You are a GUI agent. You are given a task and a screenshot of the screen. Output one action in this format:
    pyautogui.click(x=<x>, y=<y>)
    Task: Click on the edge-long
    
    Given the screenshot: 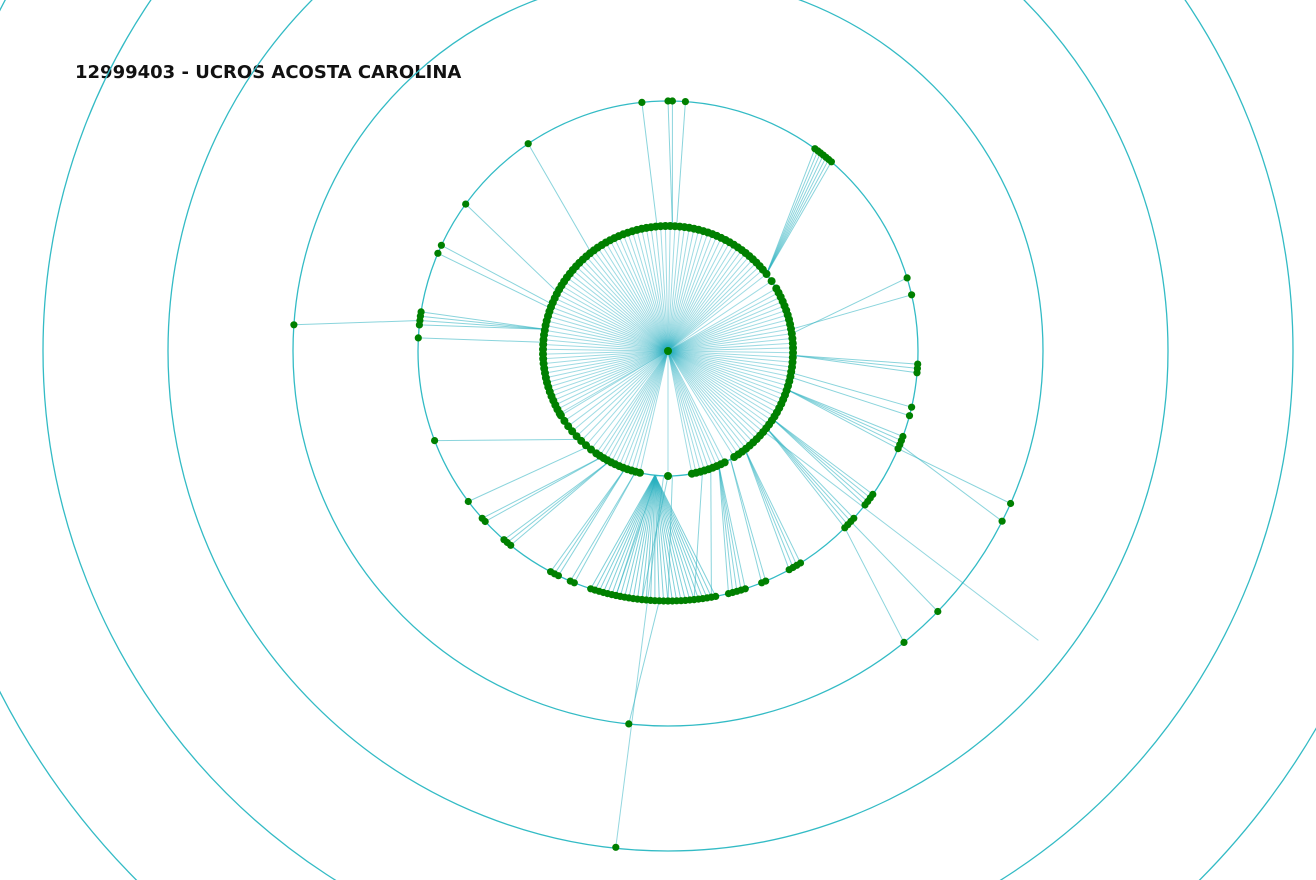 What is the action you would take?
    pyautogui.click(x=640, y=661)
    